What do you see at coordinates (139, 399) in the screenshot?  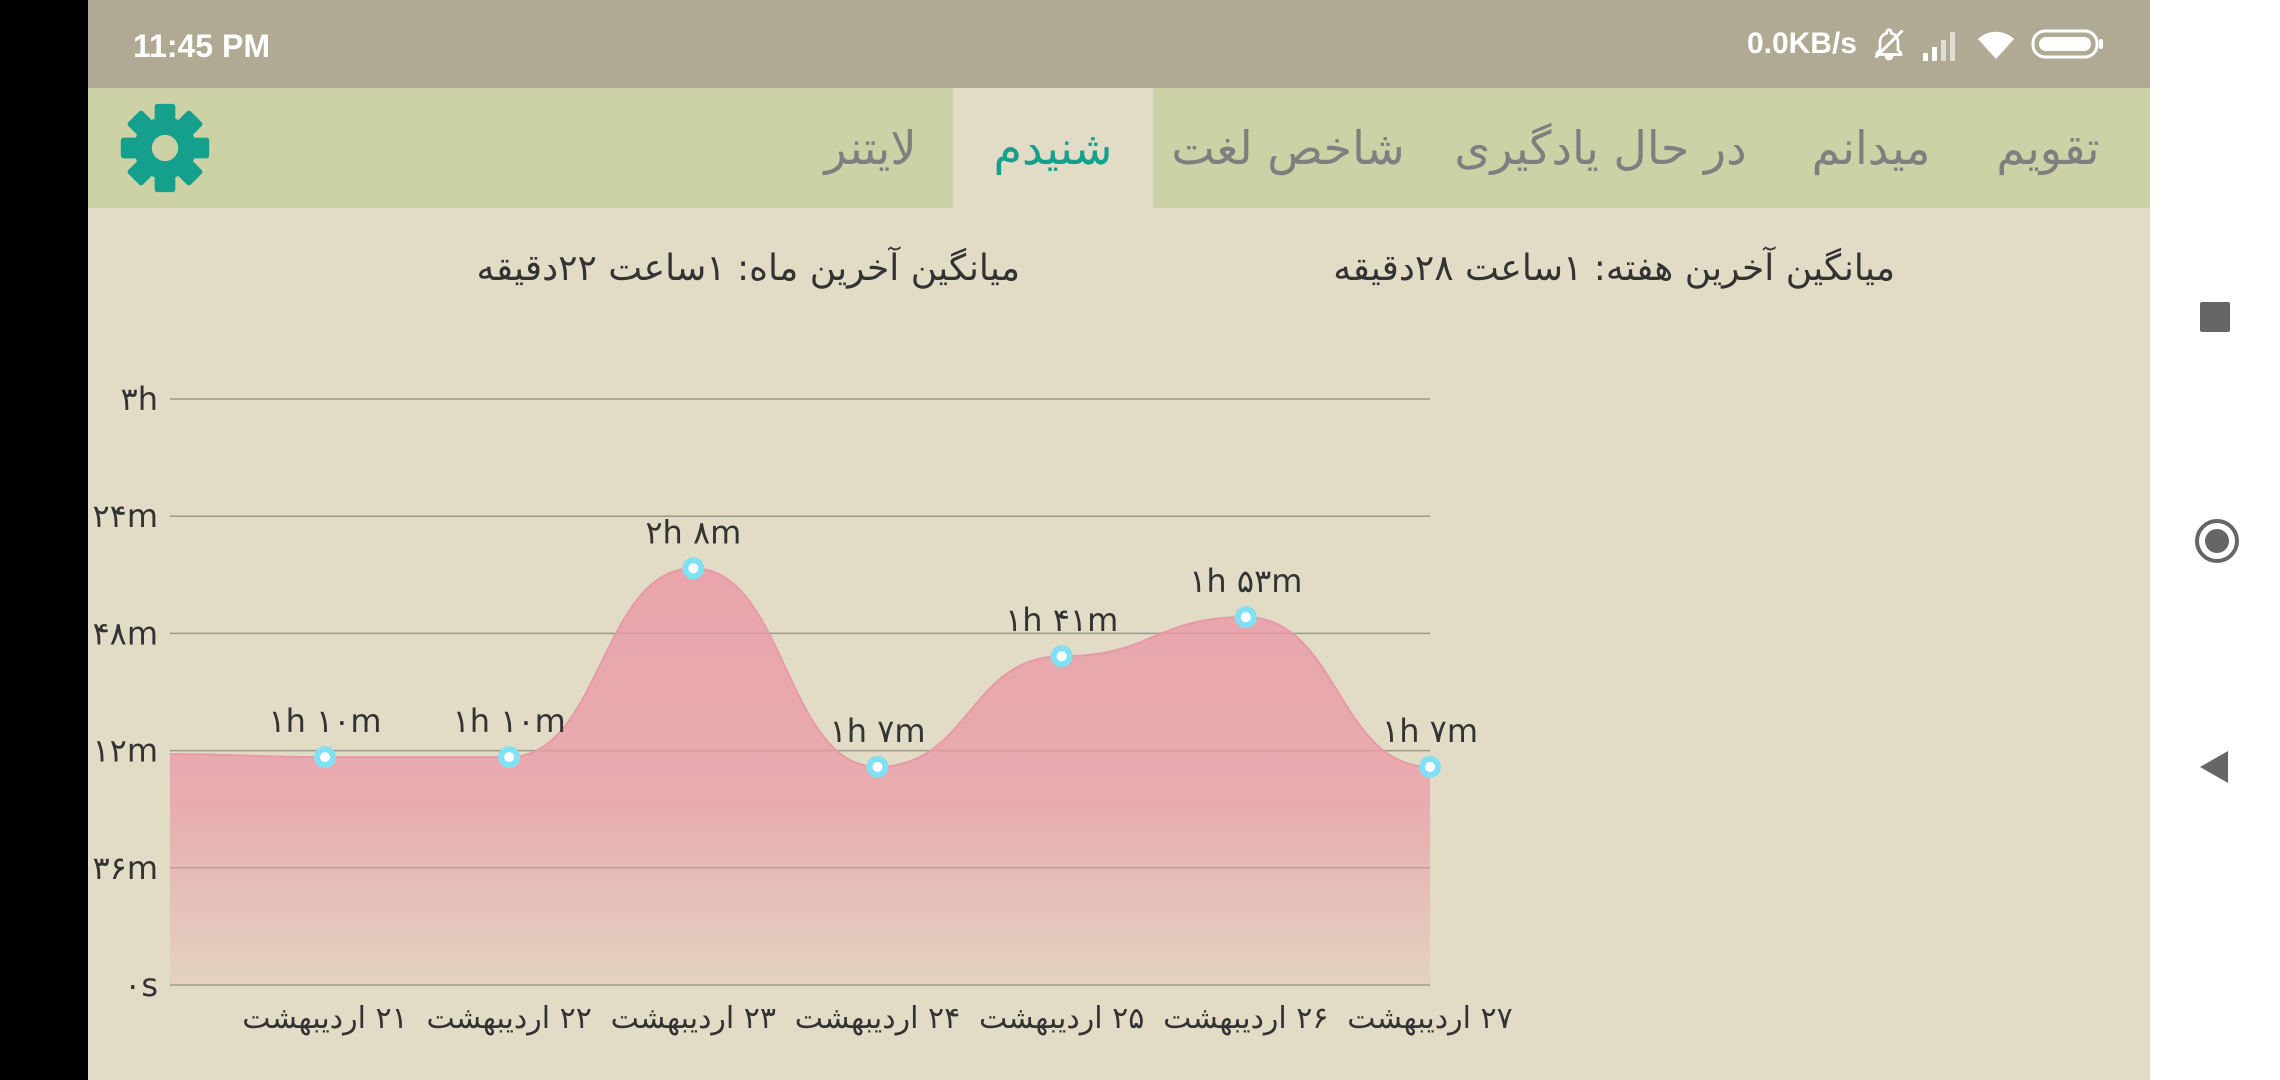 I see `y-tick-label: ۳h` at bounding box center [139, 399].